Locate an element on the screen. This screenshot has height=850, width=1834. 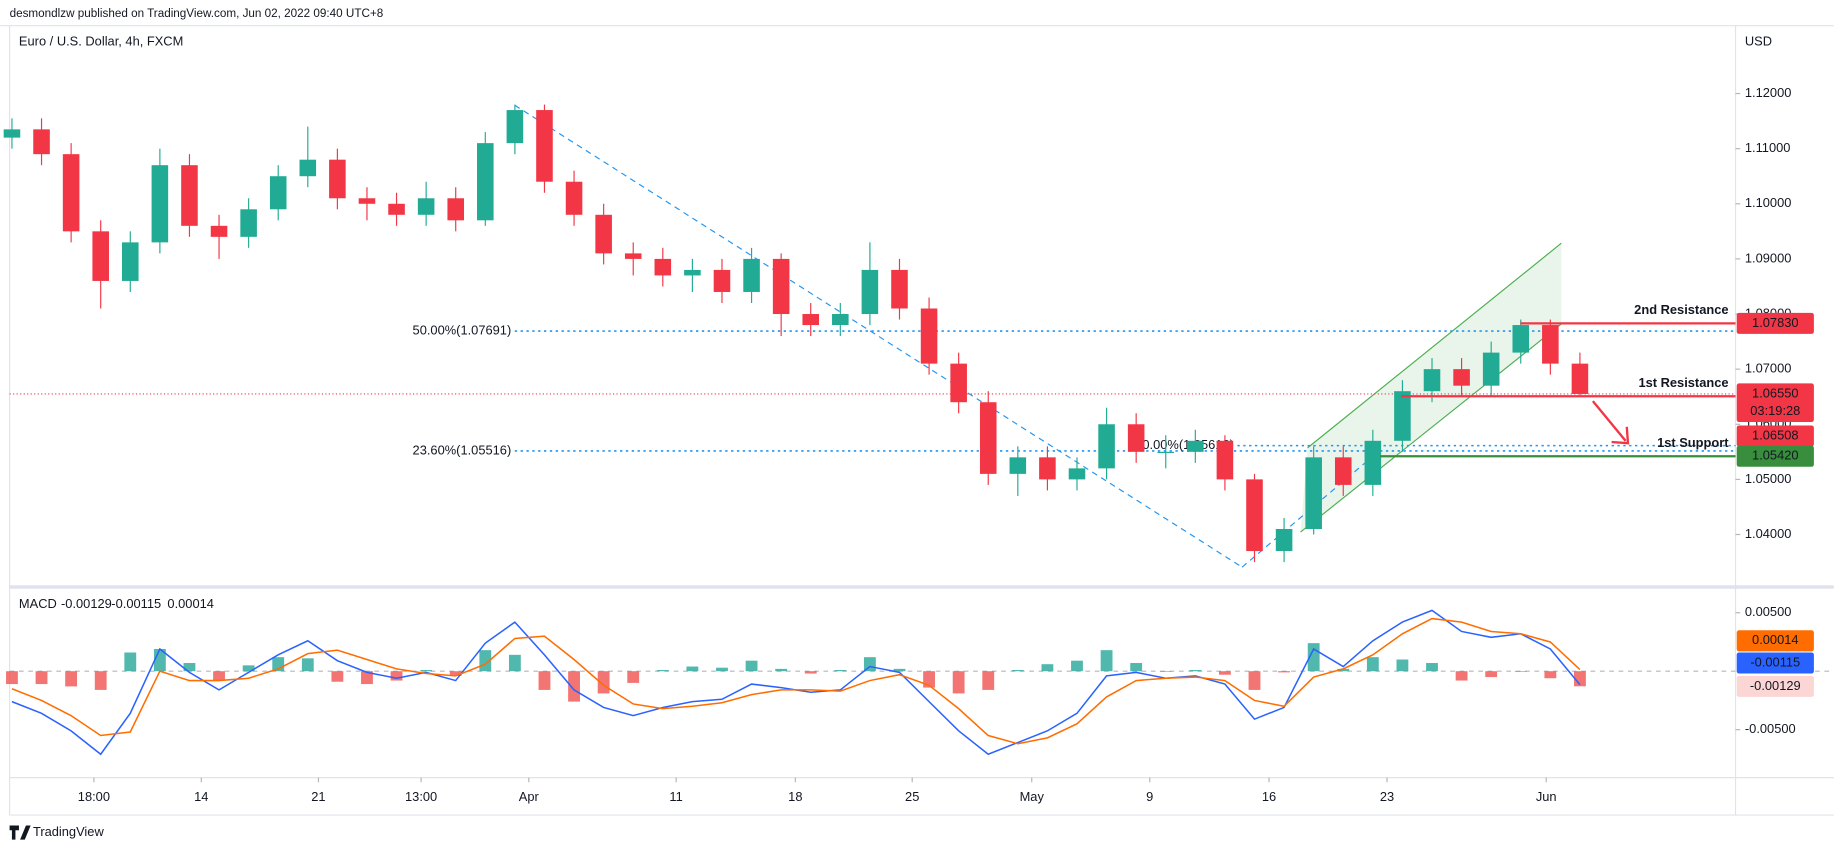
fib-level-label: 23.60%(1.05516) is located at coordinates (462, 449).